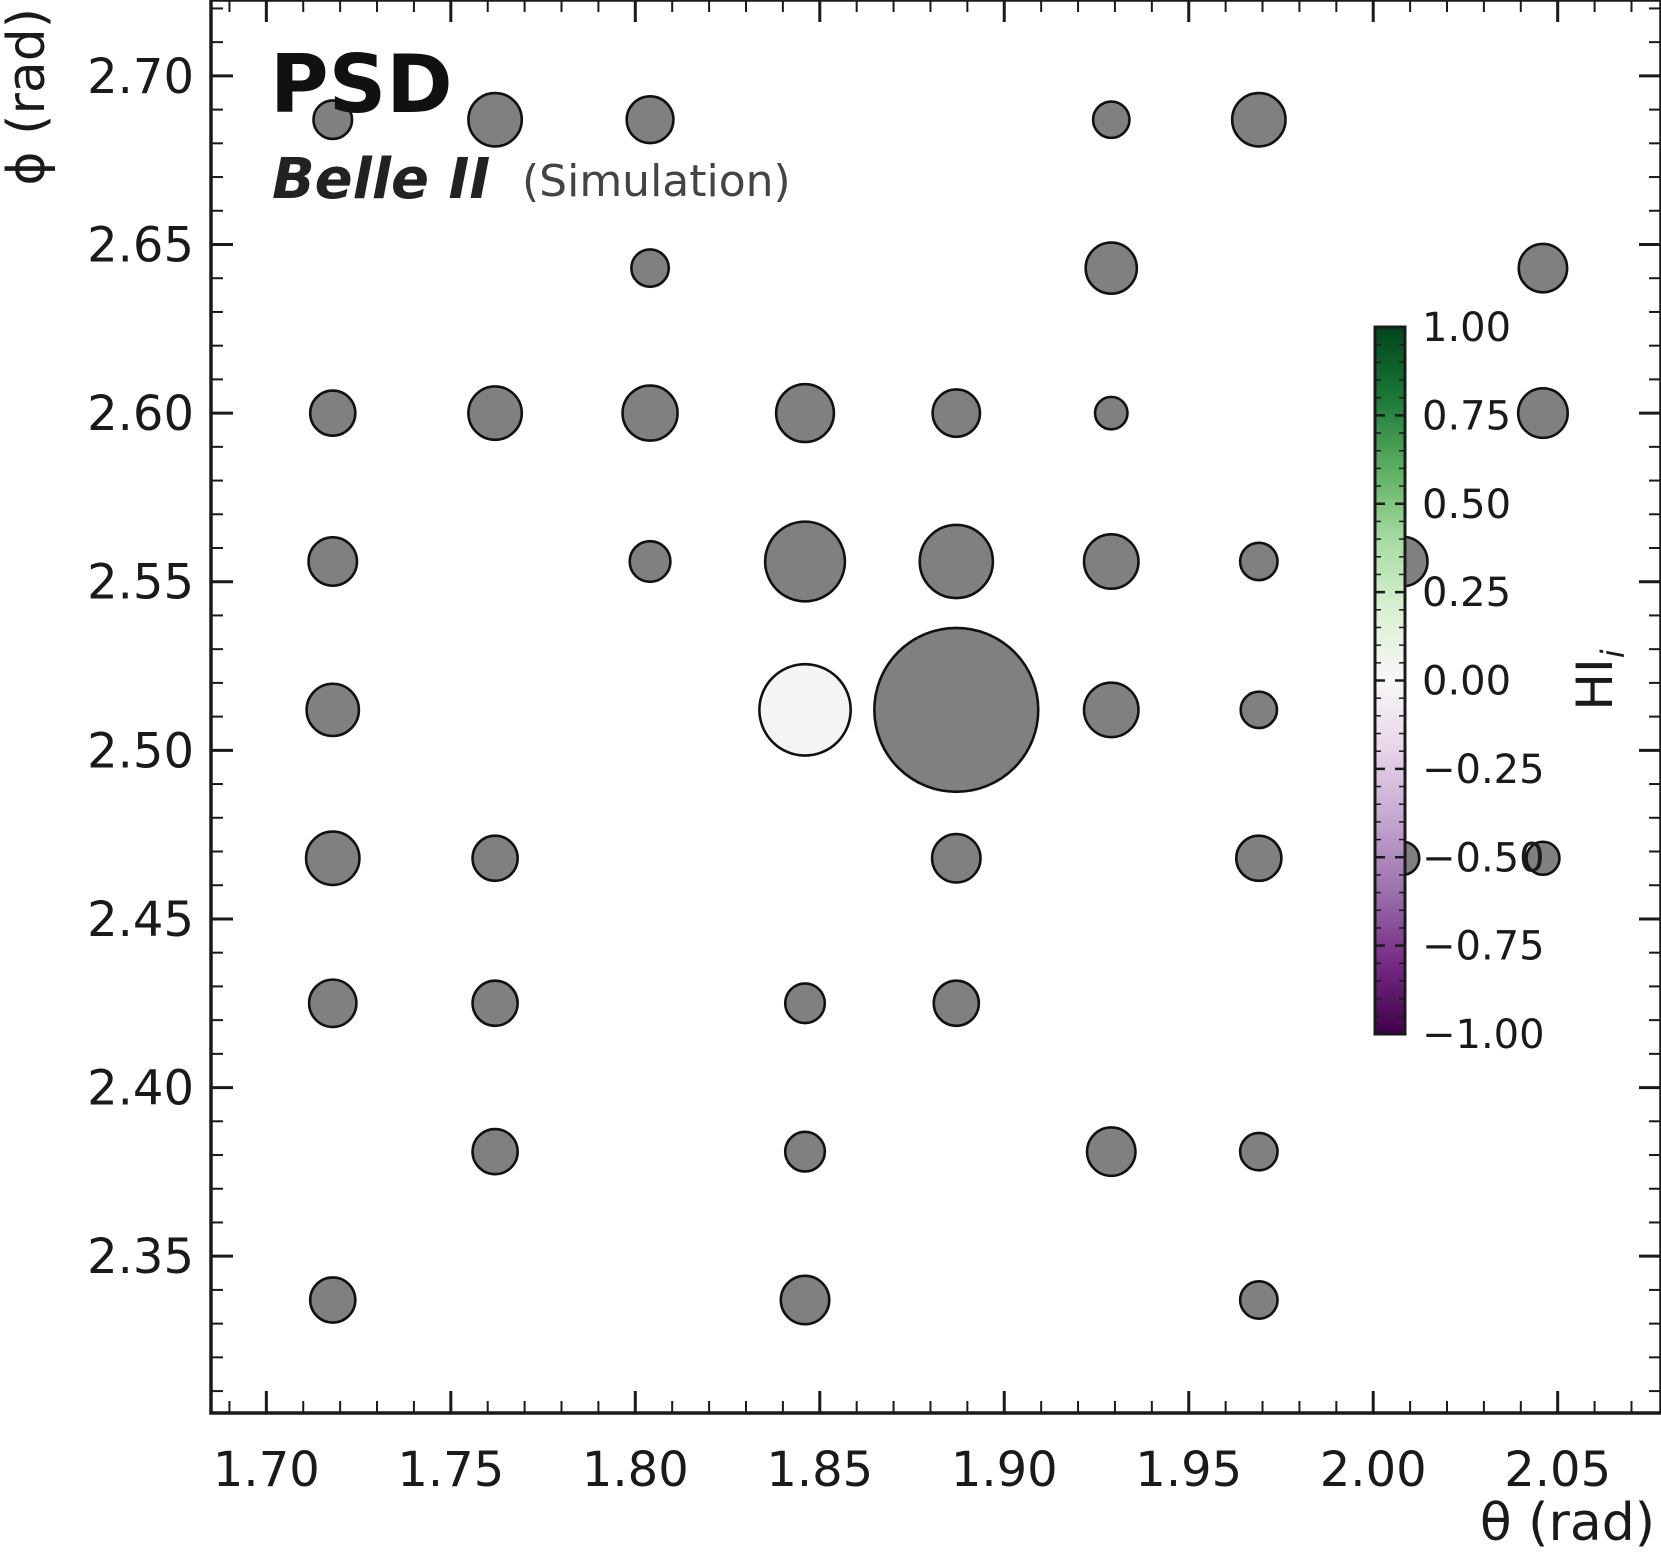  Describe the element at coordinates (140, 920) in the screenshot. I see `y-tick-label: 2.45` at that location.